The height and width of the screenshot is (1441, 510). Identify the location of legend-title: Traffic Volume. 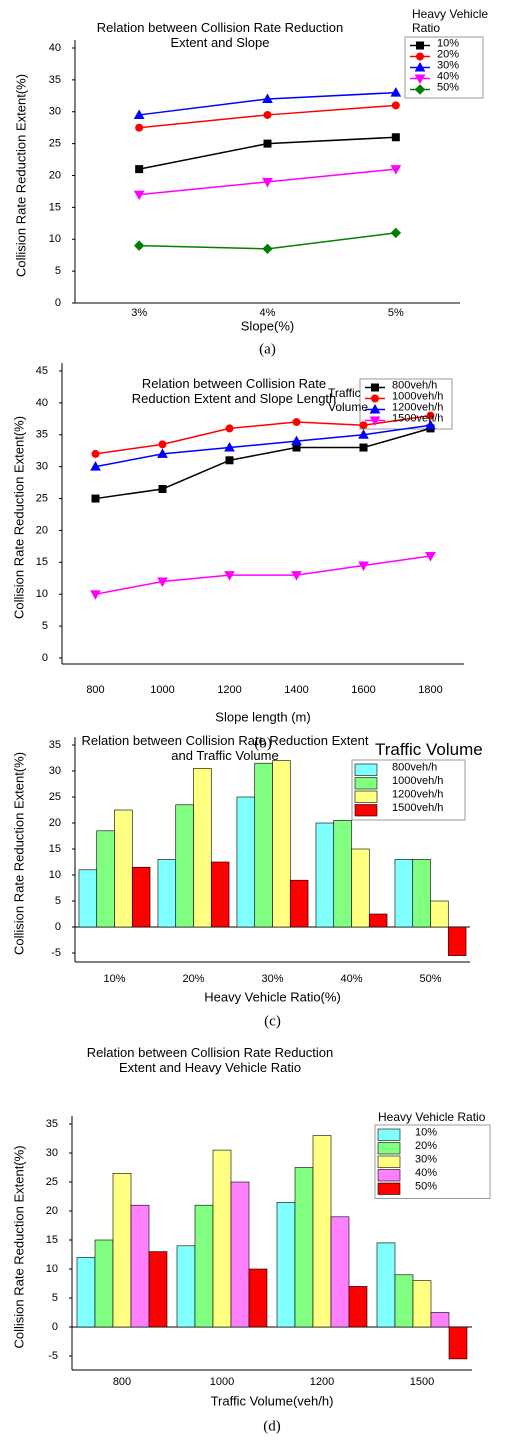
(429, 749).